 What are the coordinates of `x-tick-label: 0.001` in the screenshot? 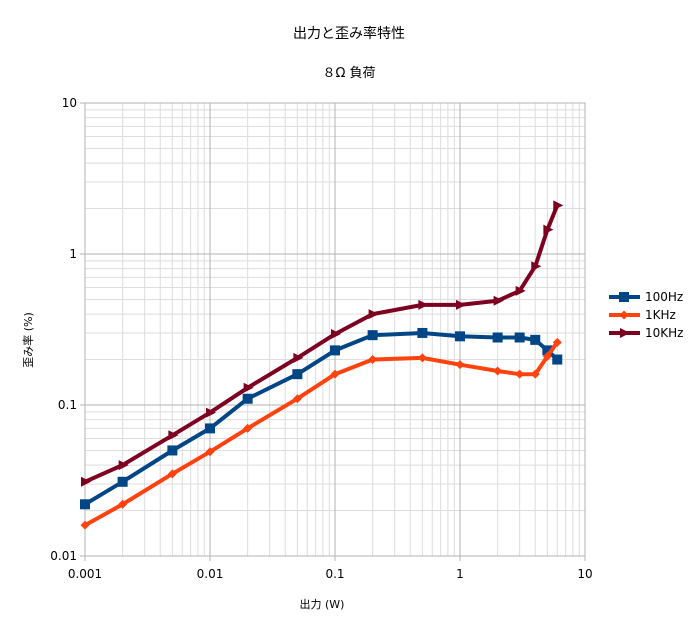 It's located at (85, 574).